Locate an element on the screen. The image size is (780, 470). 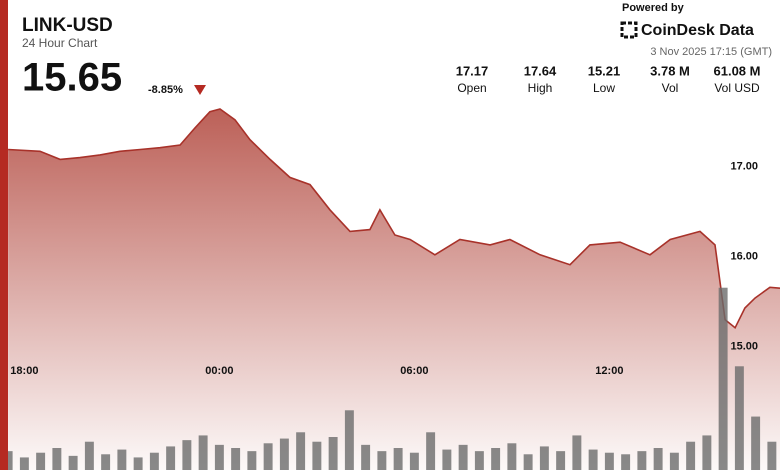
stat-value: 15.21 is located at coordinates (604, 70).